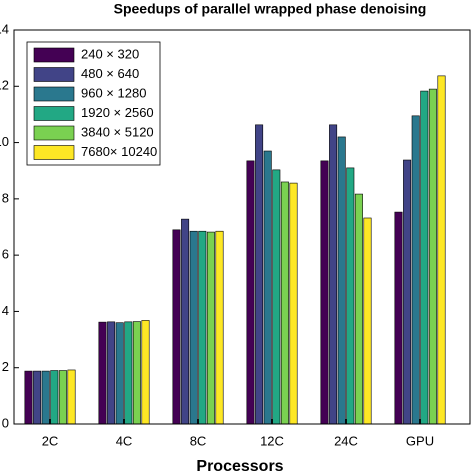 Image resolution: width=474 pixels, height=474 pixels. Describe the element at coordinates (110, 73) in the screenshot. I see `legend-label: 480 × 640` at that location.